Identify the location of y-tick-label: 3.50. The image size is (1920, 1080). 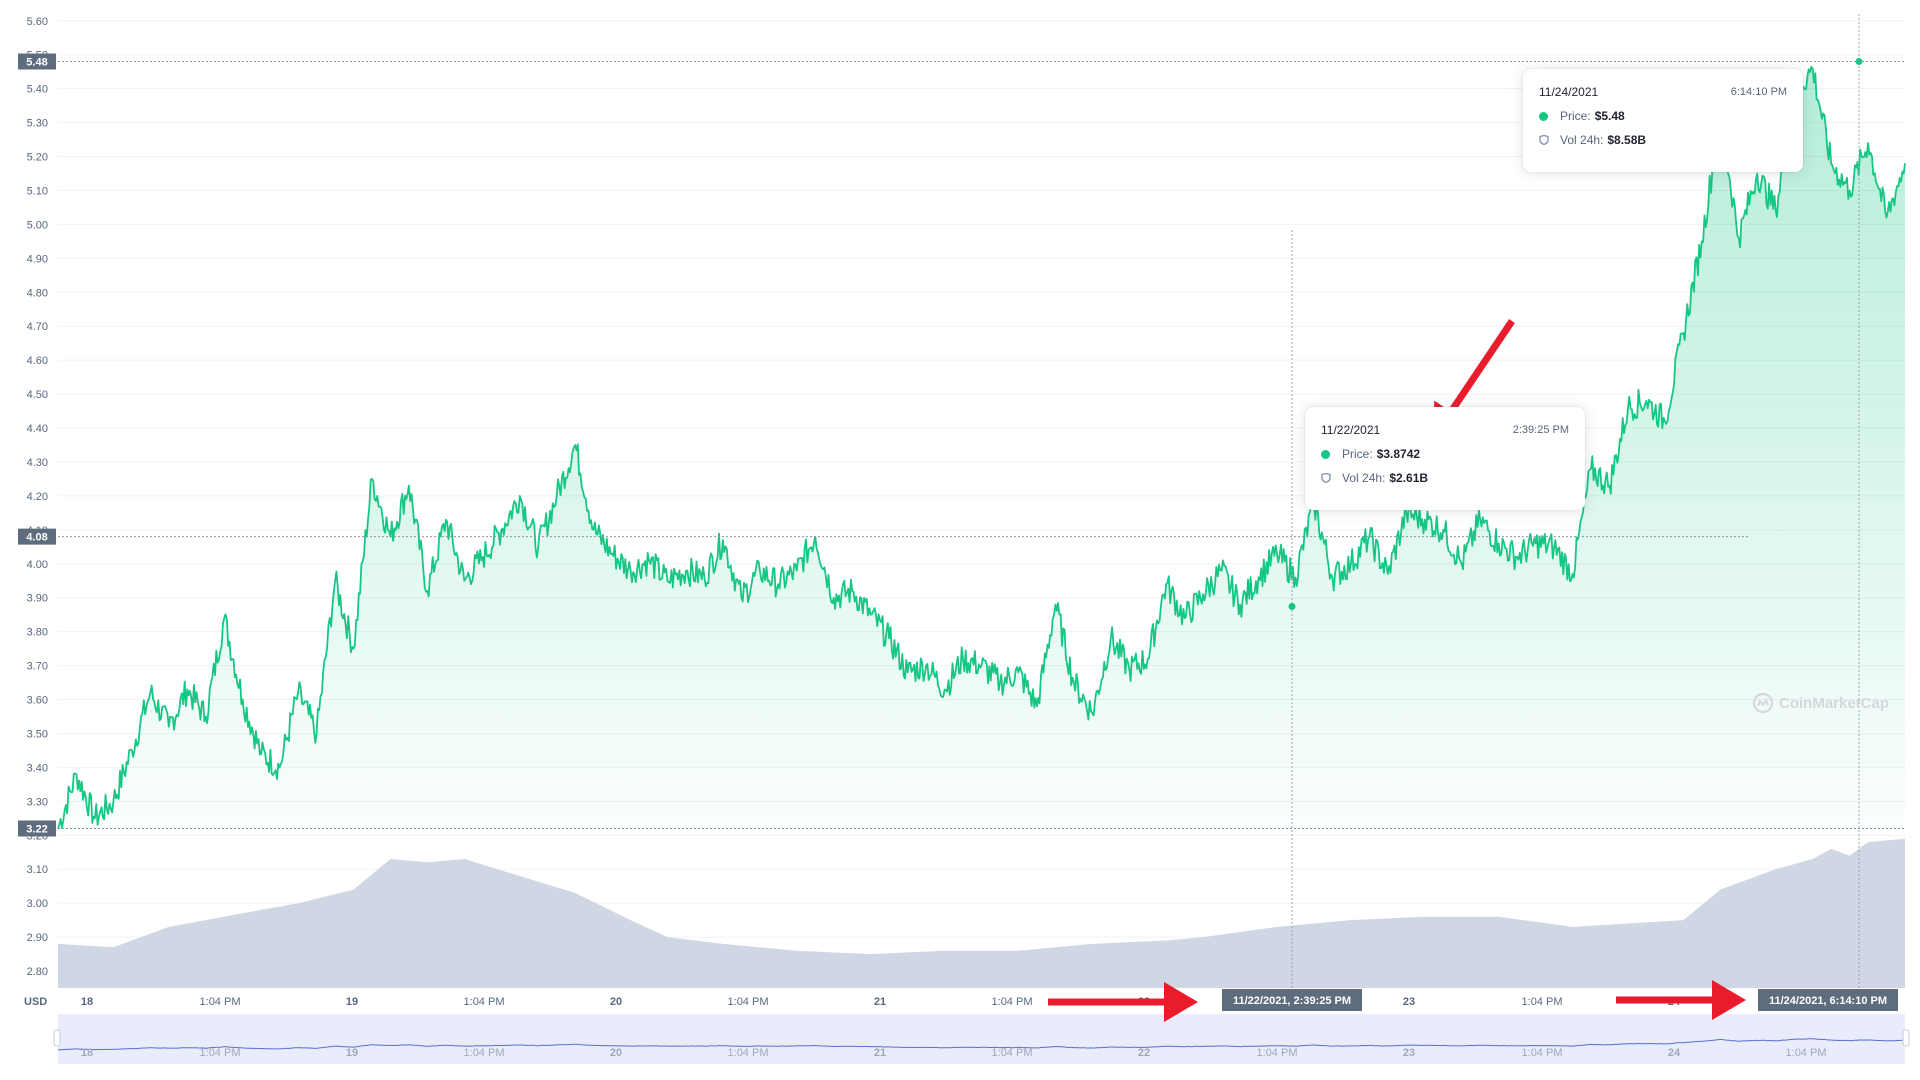
(37, 734).